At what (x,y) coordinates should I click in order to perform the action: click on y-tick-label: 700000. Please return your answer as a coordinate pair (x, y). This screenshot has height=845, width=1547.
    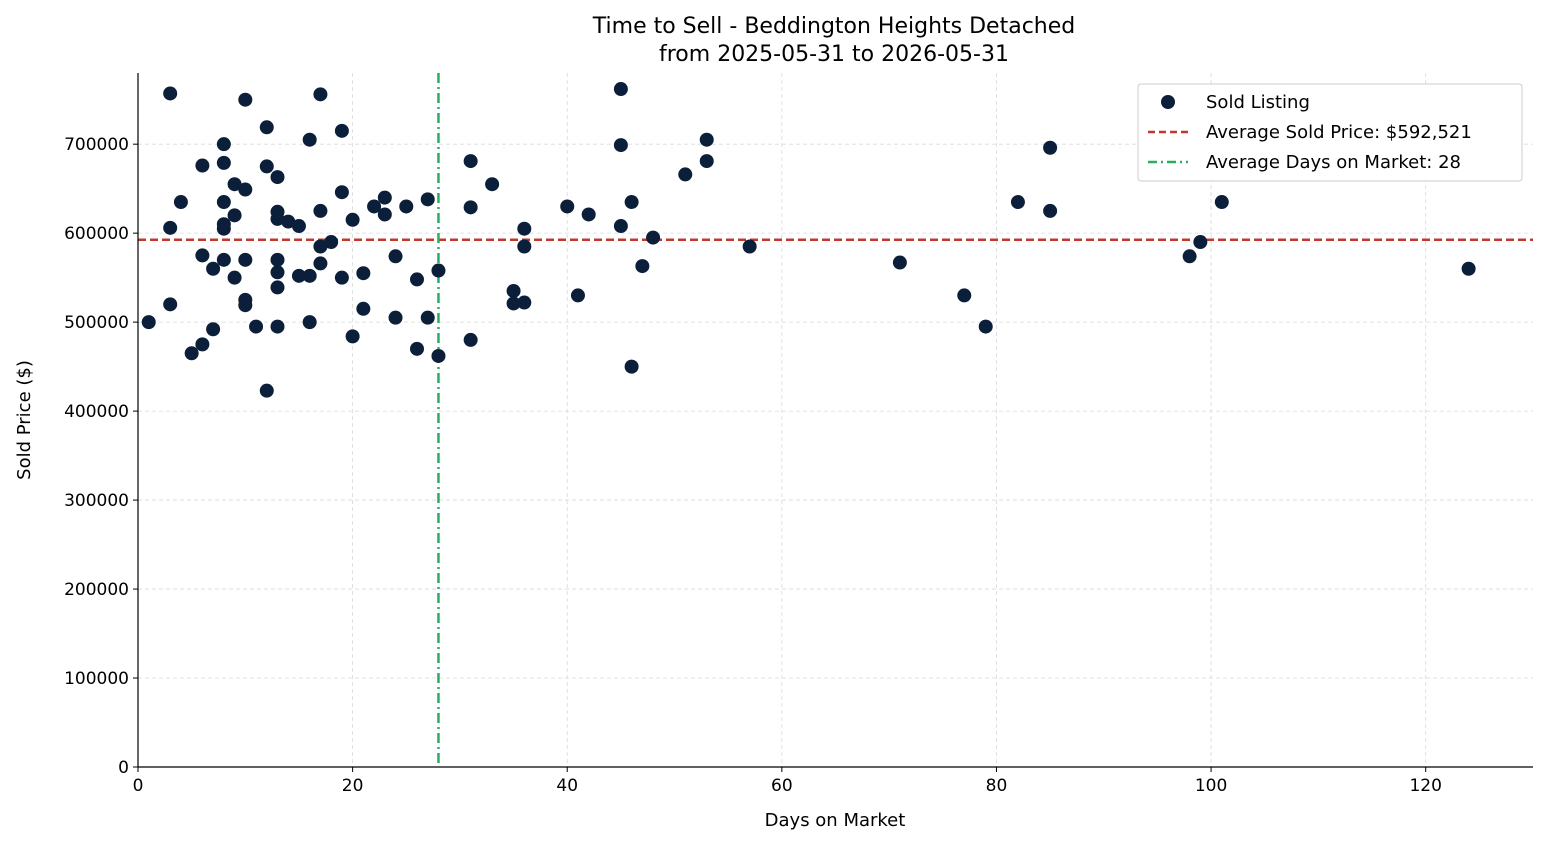
    Looking at the image, I should click on (96, 145).